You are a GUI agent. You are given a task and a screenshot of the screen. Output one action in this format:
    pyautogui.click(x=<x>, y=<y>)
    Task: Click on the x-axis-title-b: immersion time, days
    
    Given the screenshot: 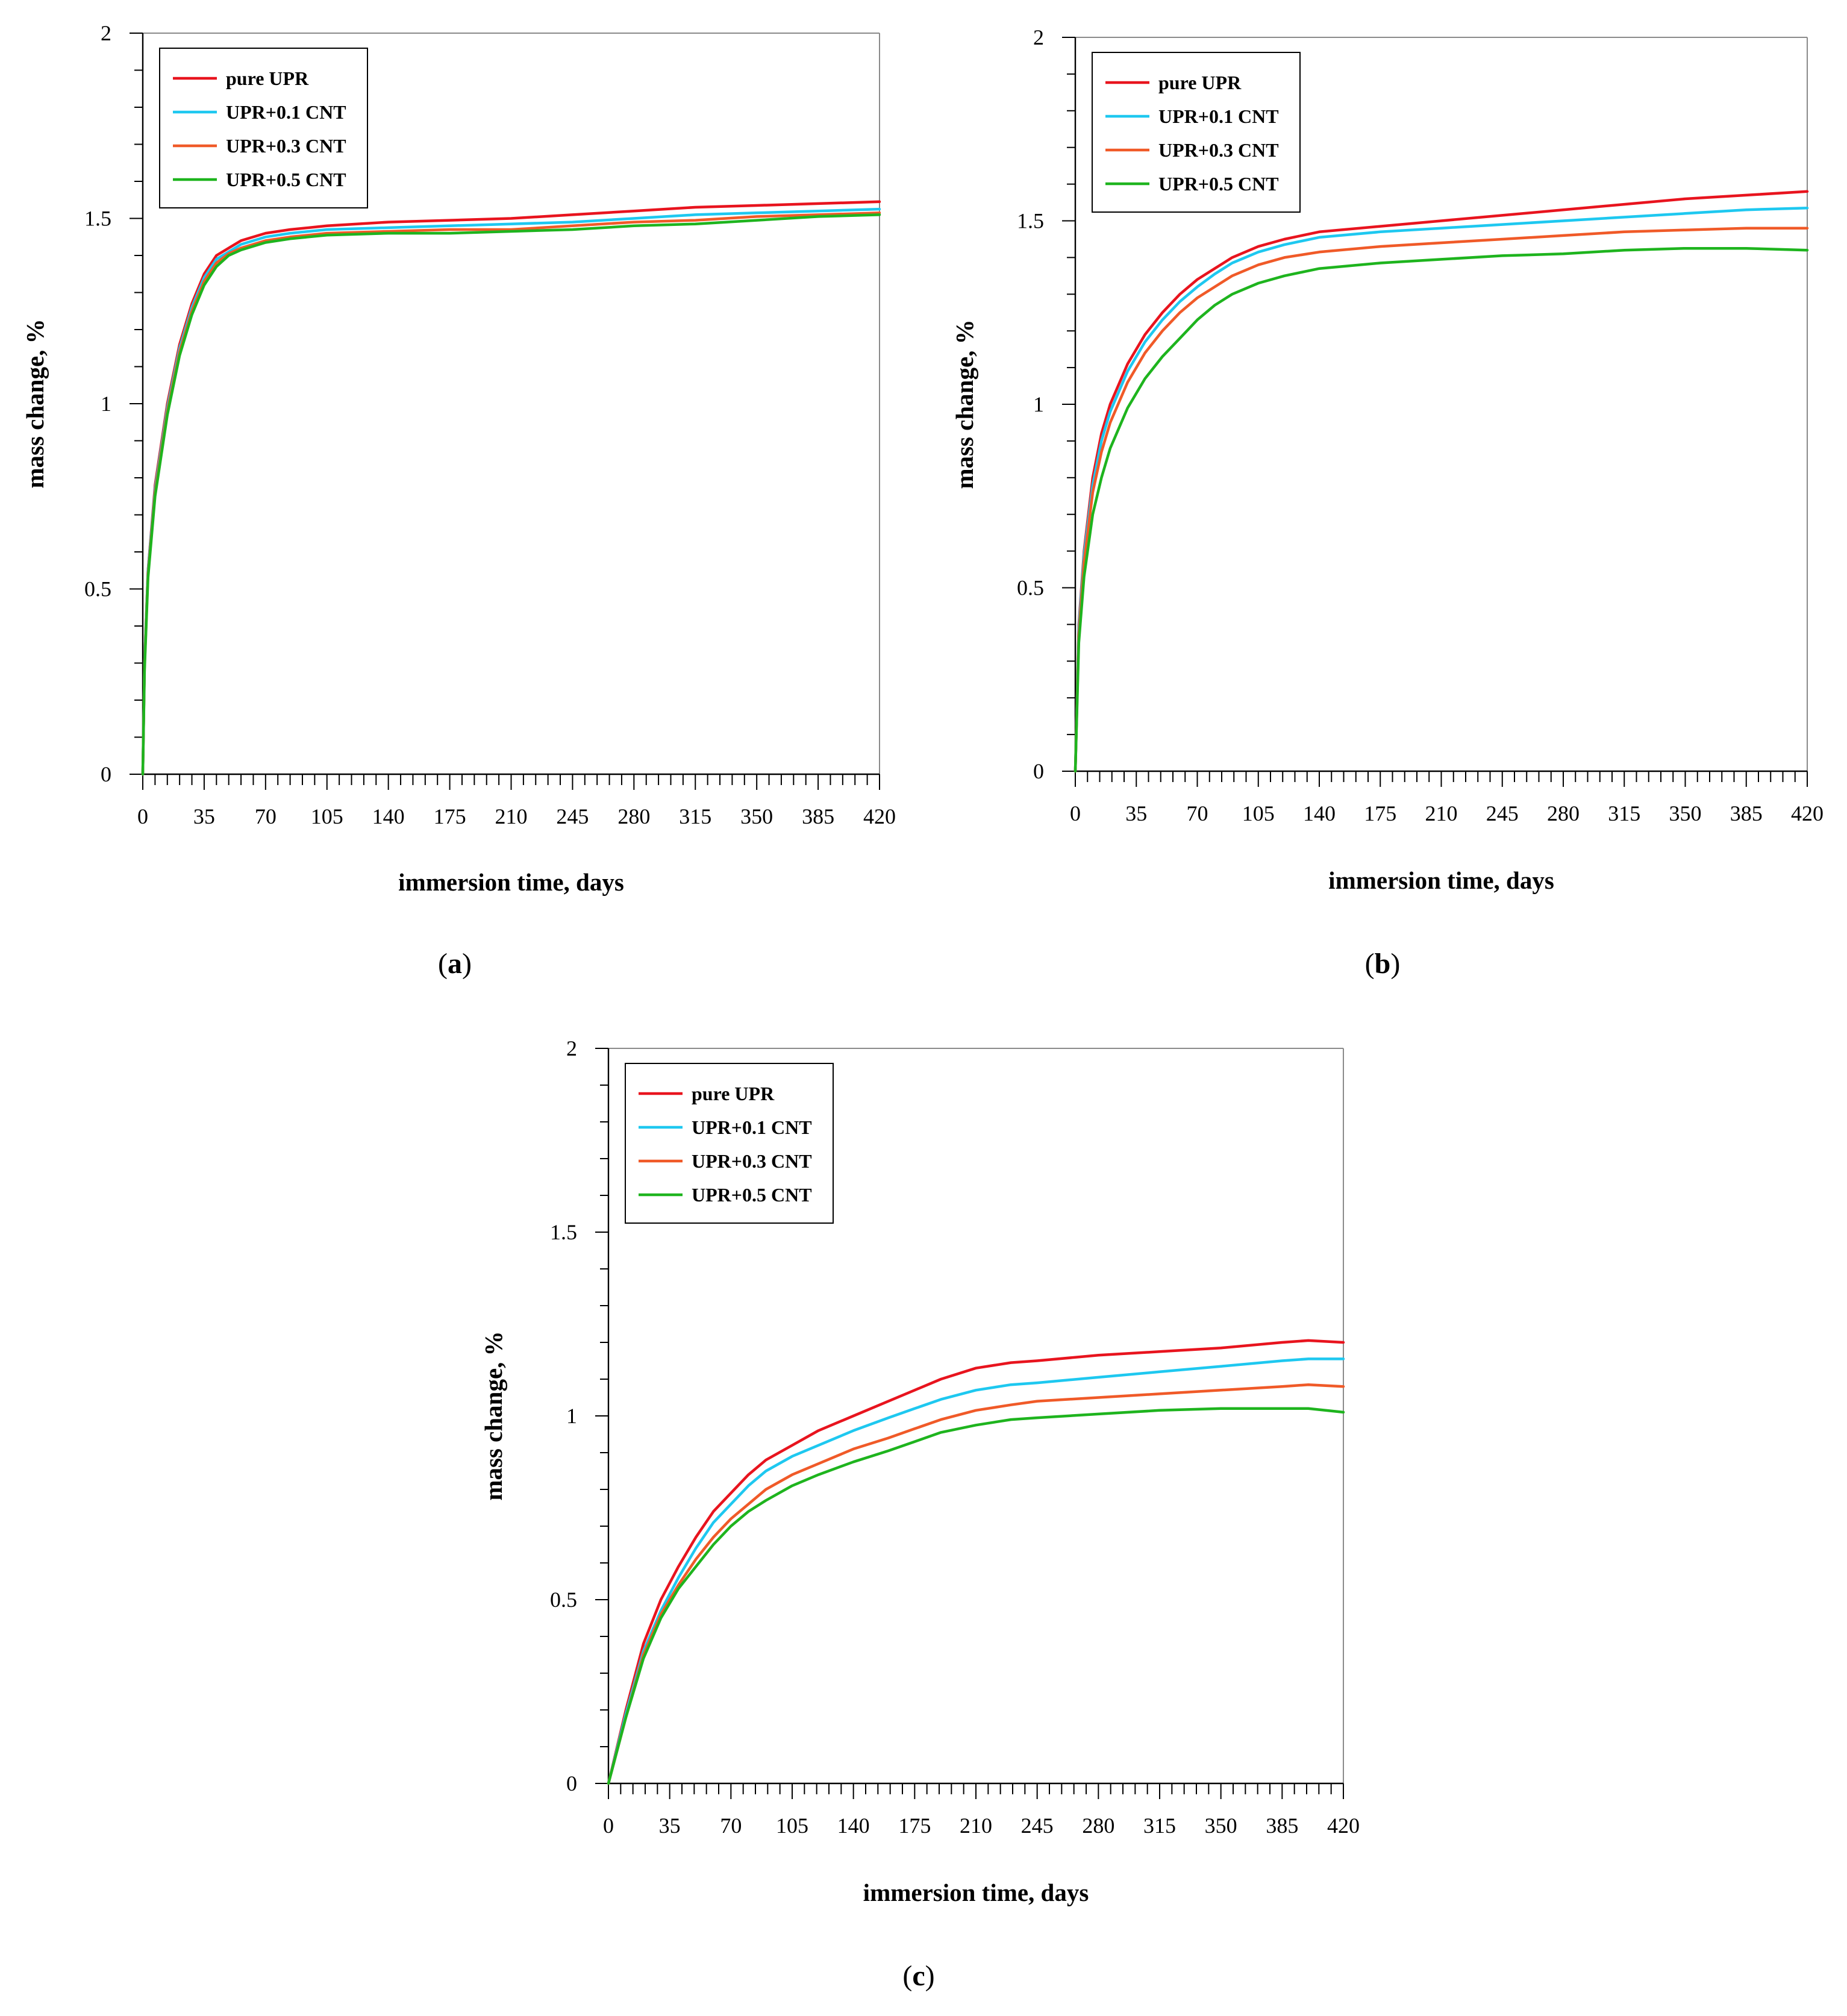 What is the action you would take?
    pyautogui.click(x=1441, y=880)
    